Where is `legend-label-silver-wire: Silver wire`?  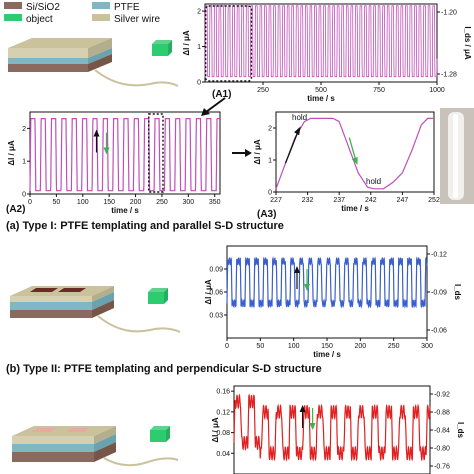 legend-label-silver-wire: Silver wire is located at coordinates (137, 19).